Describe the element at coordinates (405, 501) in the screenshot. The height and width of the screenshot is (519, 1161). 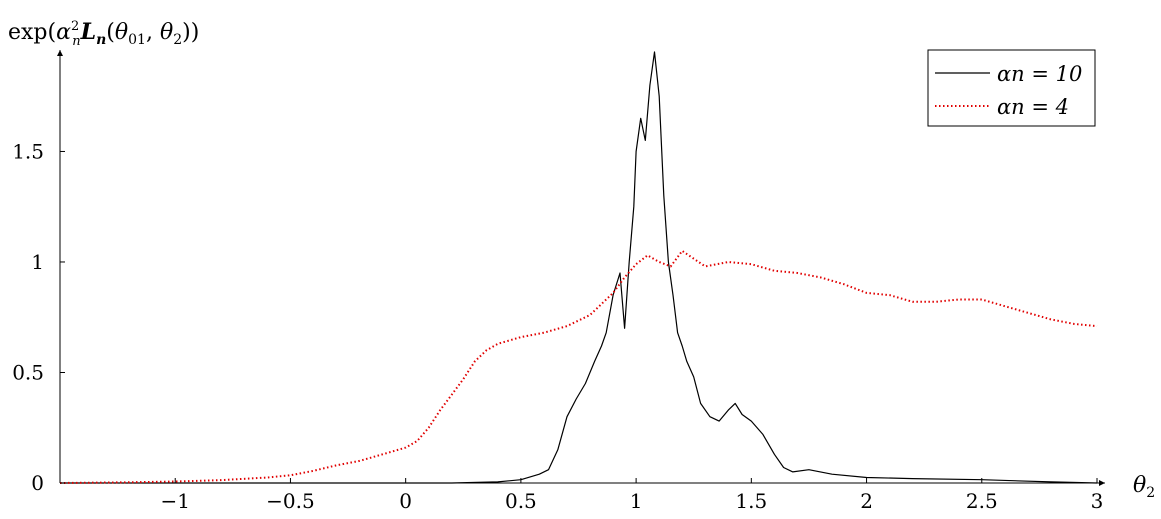
I see `x-tick-label: 0` at that location.